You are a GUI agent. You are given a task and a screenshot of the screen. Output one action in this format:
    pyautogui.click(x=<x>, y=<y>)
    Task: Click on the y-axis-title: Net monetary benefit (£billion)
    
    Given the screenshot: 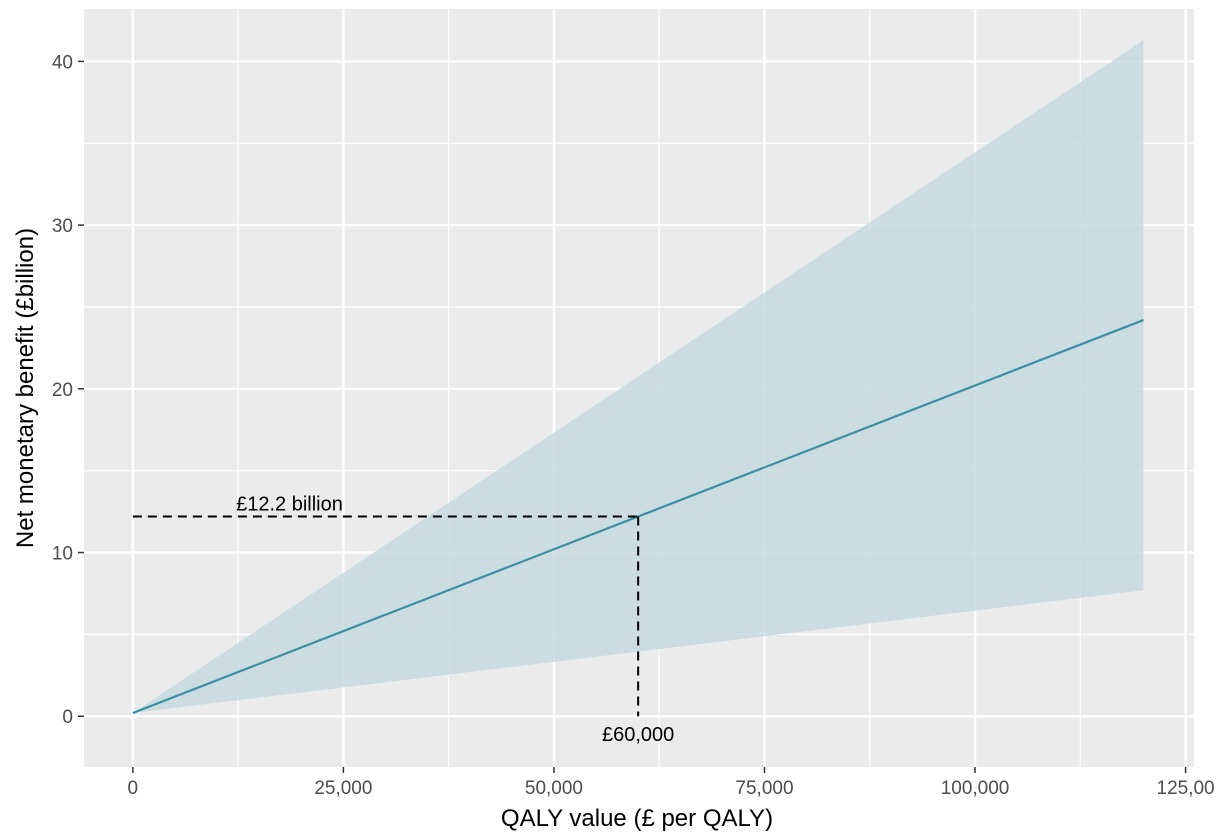 What is the action you would take?
    pyautogui.click(x=25, y=388)
    